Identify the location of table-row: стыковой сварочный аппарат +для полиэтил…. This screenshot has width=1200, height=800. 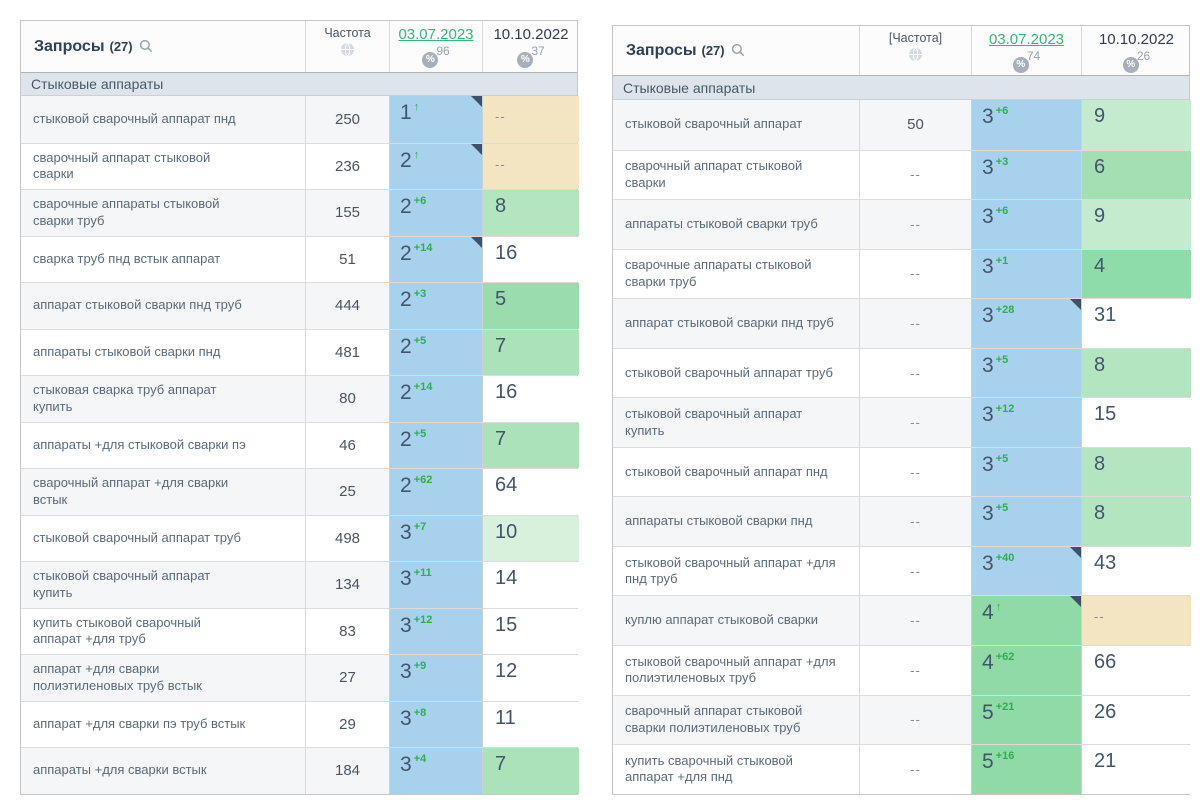
(902, 670).